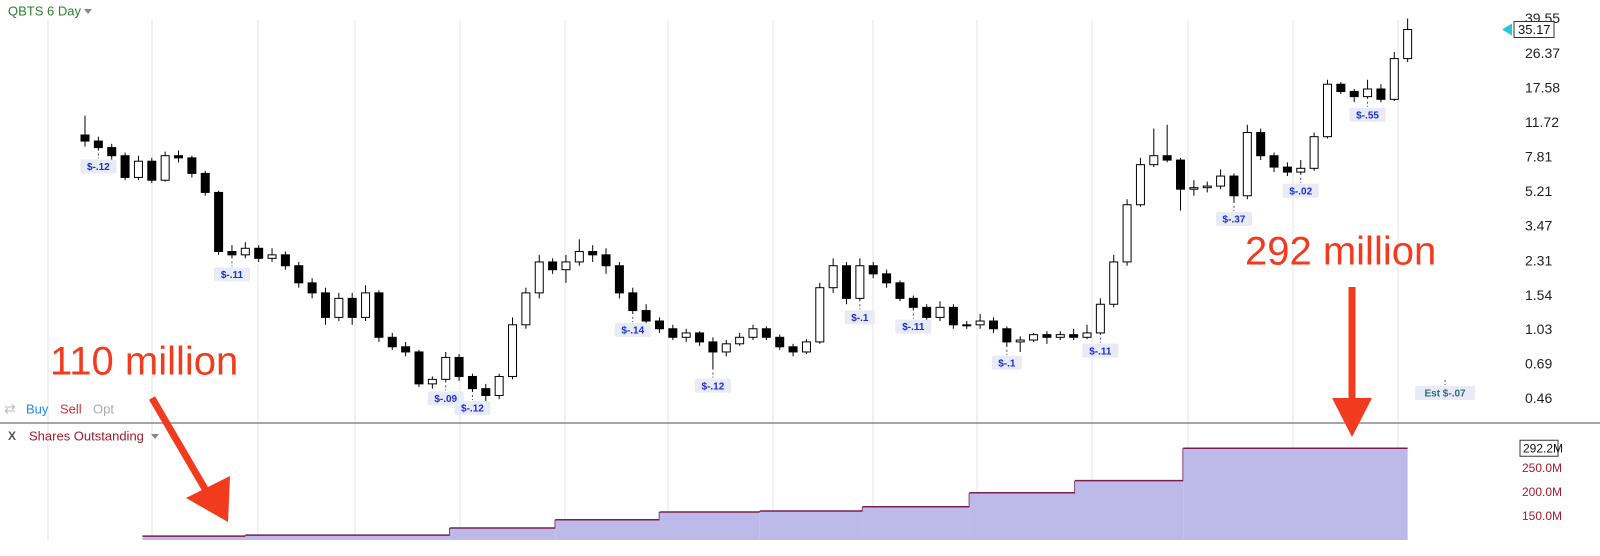 This screenshot has width=1600, height=556. What do you see at coordinates (1534, 29) in the screenshot?
I see `price-tag: 35.17` at bounding box center [1534, 29].